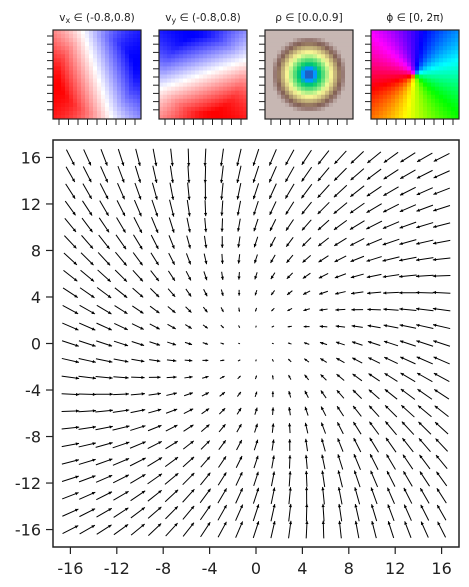 Image resolution: width=469 pixels, height=587 pixels. I want to click on y-tick-label: 0, so click(36, 344).